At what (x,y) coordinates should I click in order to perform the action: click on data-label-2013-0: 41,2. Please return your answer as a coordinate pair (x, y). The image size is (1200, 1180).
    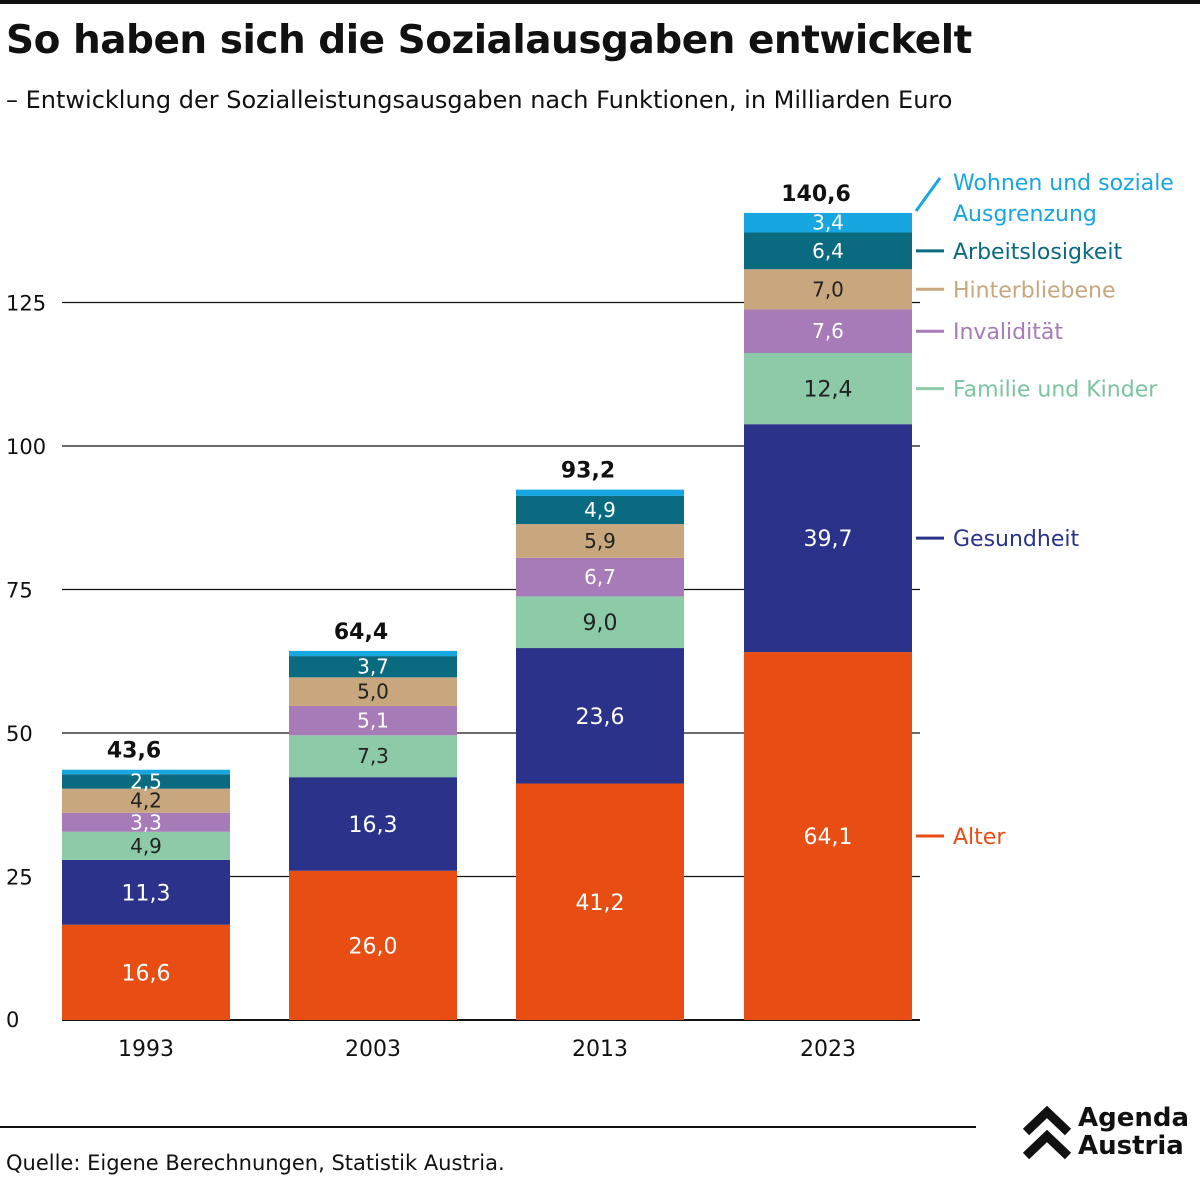
    Looking at the image, I should click on (600, 903).